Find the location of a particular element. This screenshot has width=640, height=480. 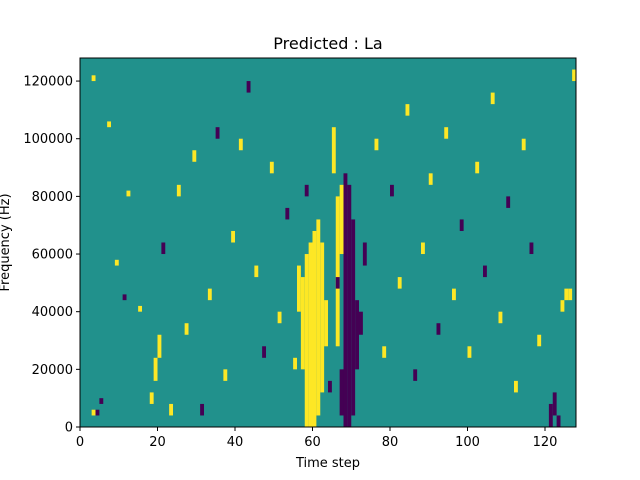

x-axis-ticks: 0 20 40 60 80 100 120 is located at coordinates (317, 438).